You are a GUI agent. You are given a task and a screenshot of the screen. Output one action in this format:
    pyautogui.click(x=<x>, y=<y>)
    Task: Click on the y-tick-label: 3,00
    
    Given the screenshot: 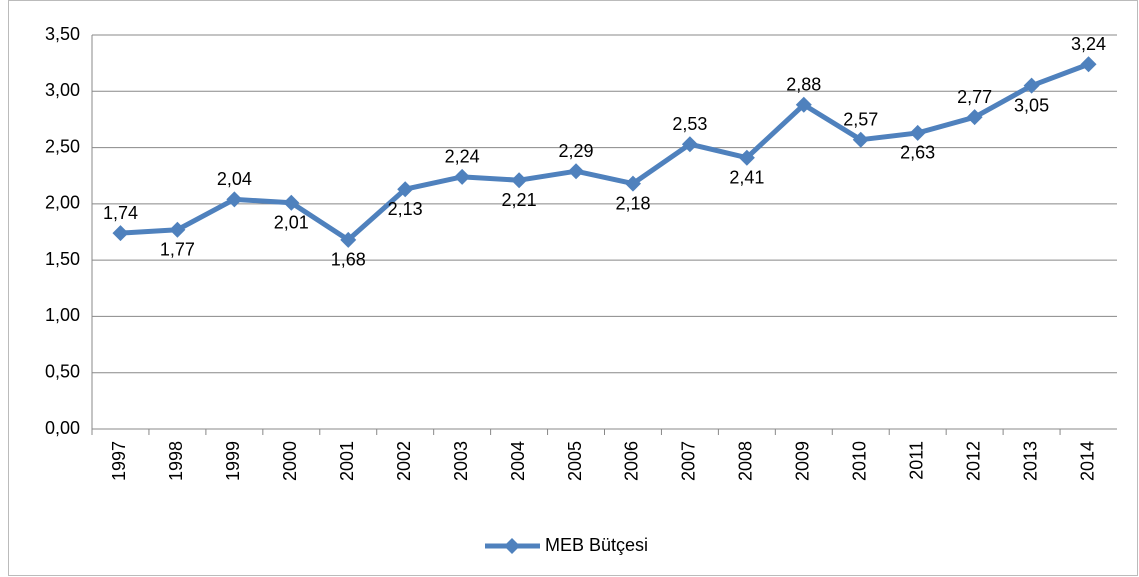 What is the action you would take?
    pyautogui.click(x=62, y=90)
    